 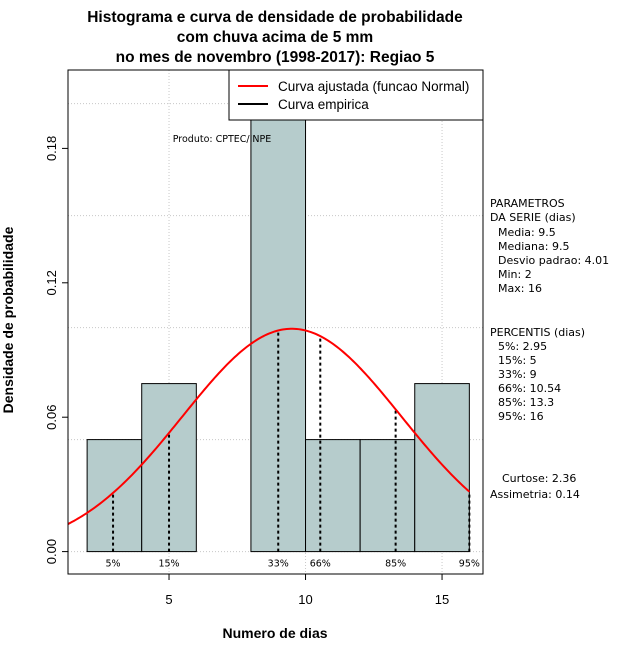 What do you see at coordinates (522, 346) in the screenshot?
I see `percentil-5: 5%: 2.95` at bounding box center [522, 346].